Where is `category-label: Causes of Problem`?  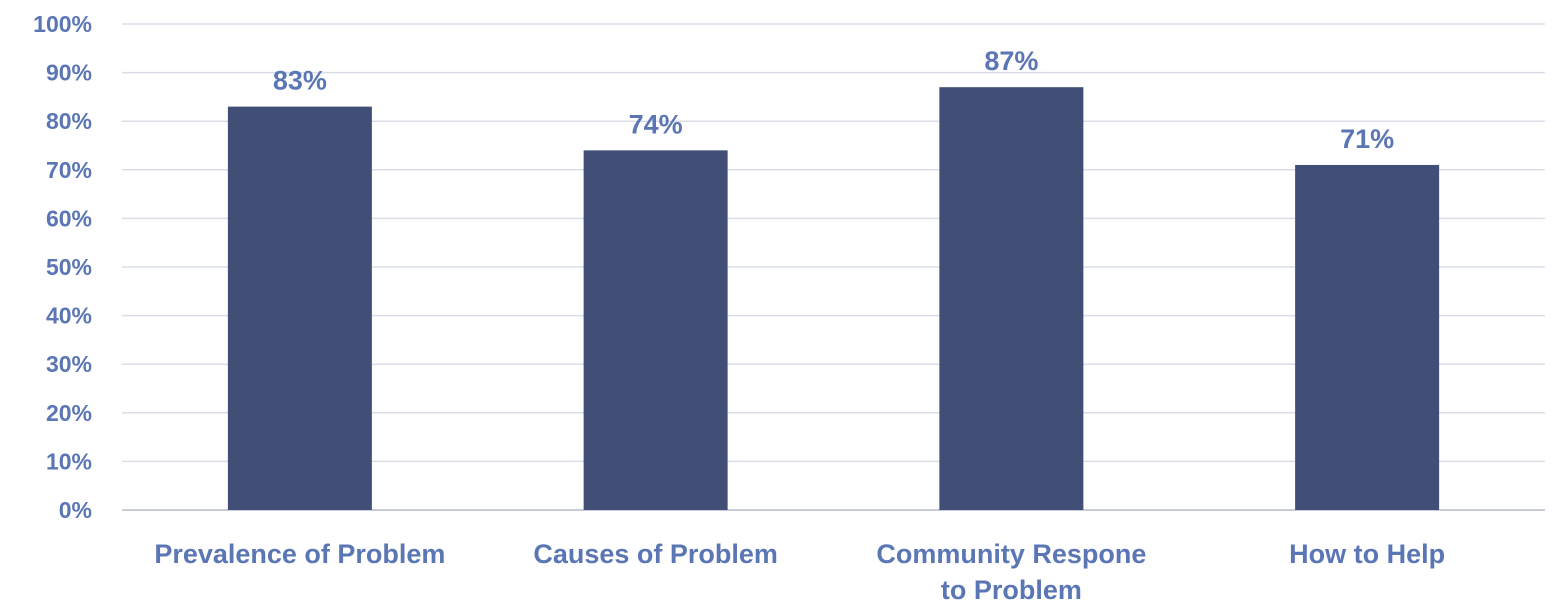 category-label: Causes of Problem is located at coordinates (655, 554).